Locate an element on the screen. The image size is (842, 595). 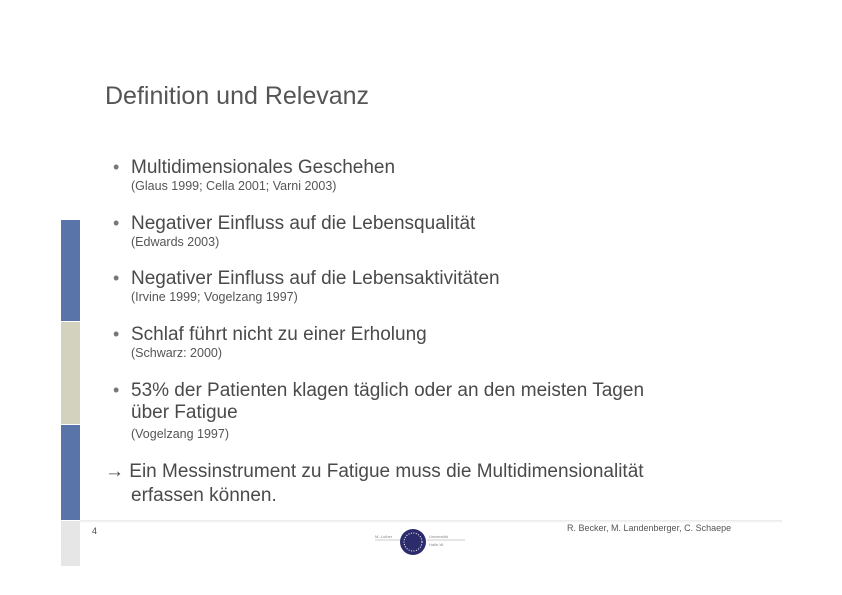
slide-title: Definition und Relevanz is located at coordinates (237, 96).